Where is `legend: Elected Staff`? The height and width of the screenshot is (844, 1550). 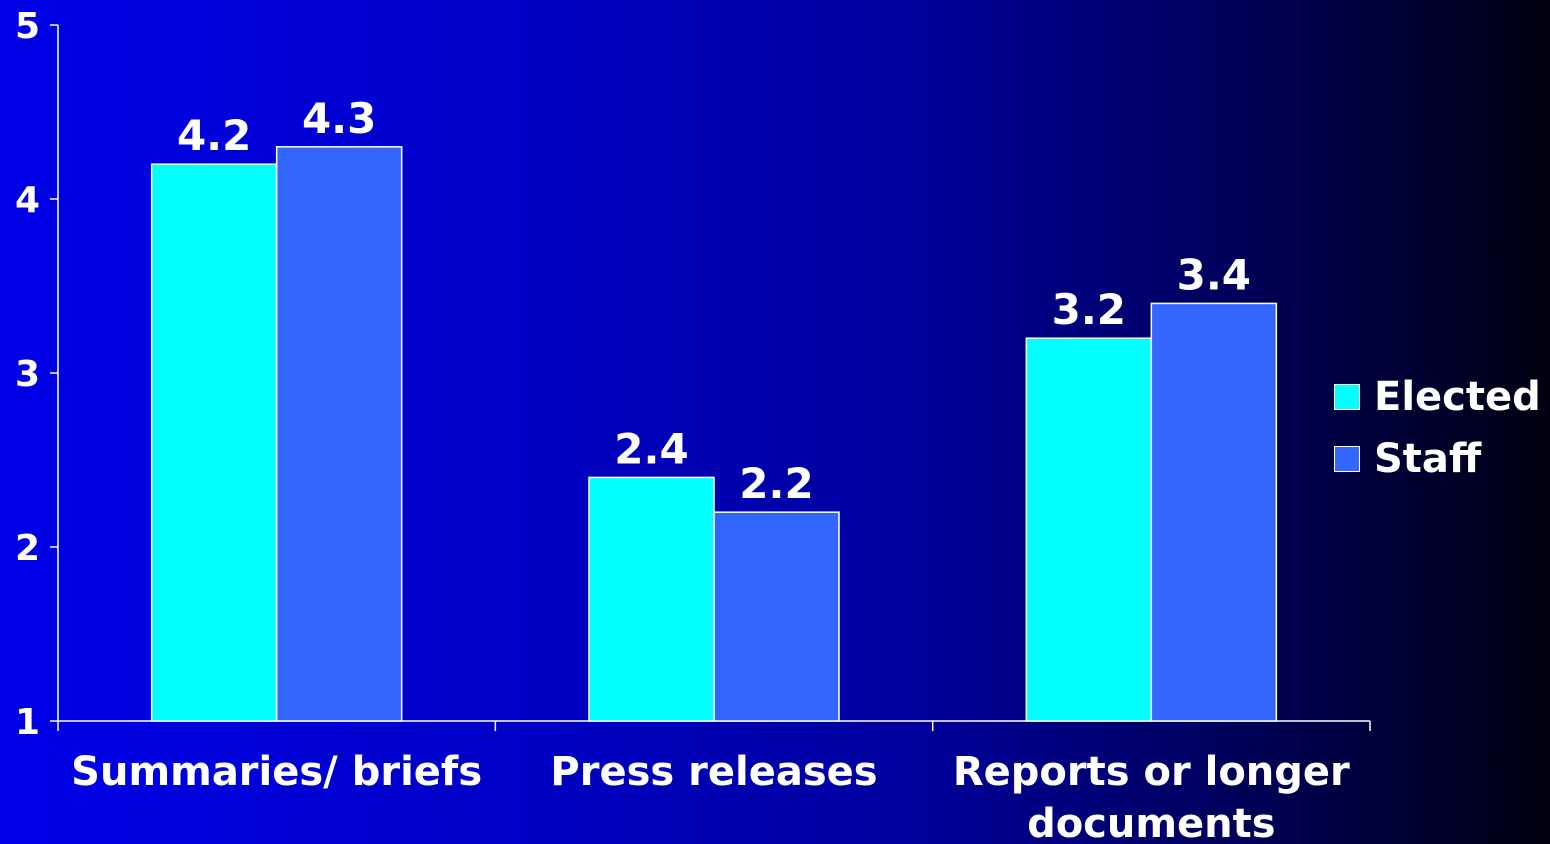 legend: Elected Staff is located at coordinates (1437, 434).